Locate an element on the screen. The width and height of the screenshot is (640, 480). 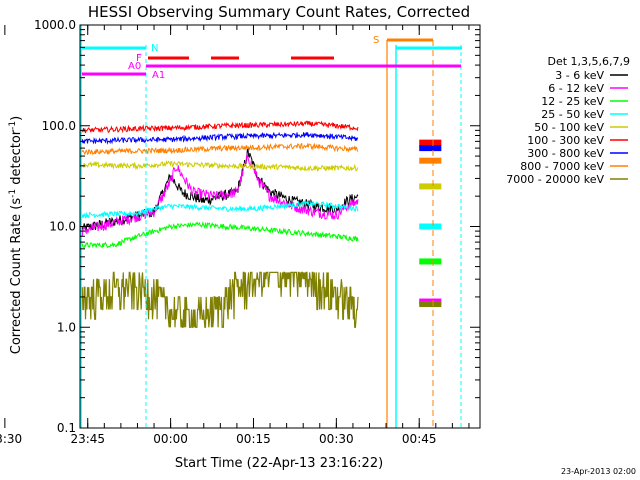
x-tick-label-2: 23:45 is located at coordinates (87, 439).